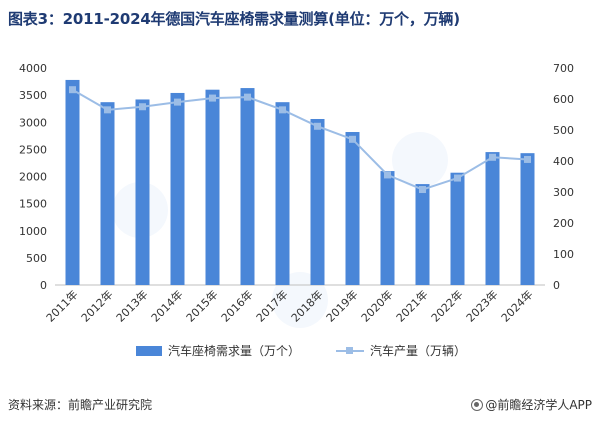 The height and width of the screenshot is (423, 600). What do you see at coordinates (563, 161) in the screenshot?
I see `y-right-tick-label: 400` at bounding box center [563, 161].